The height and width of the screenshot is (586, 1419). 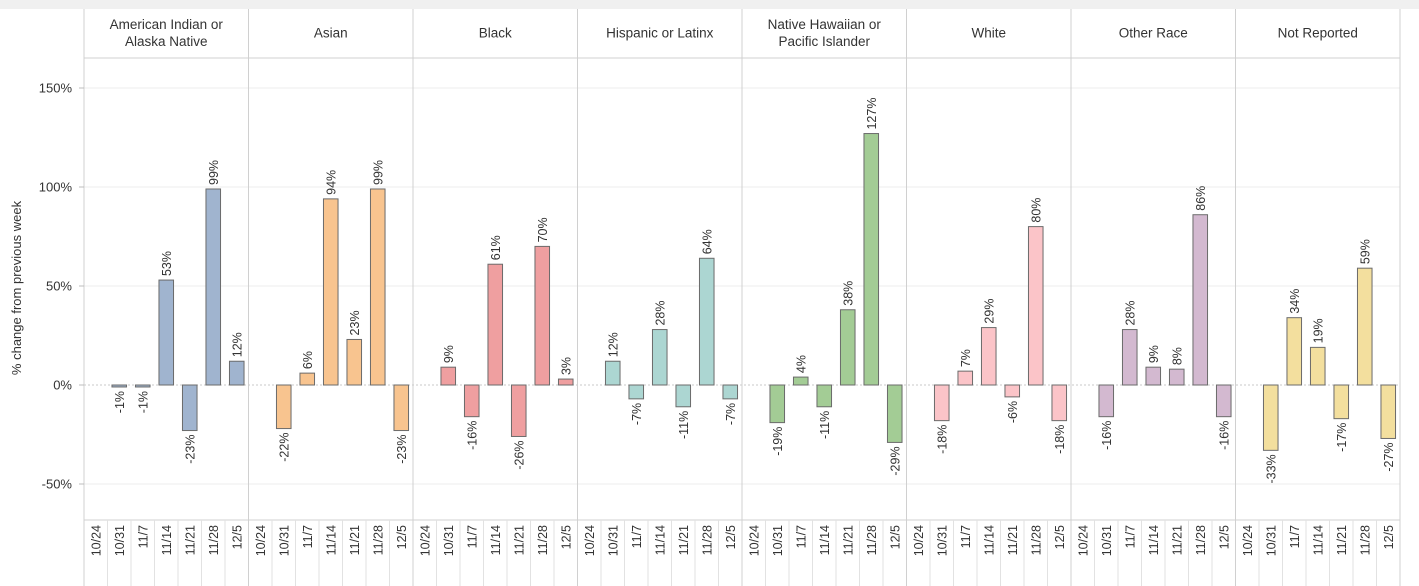 What do you see at coordinates (848, 293) in the screenshot?
I see `bar-value-label: 38%` at bounding box center [848, 293].